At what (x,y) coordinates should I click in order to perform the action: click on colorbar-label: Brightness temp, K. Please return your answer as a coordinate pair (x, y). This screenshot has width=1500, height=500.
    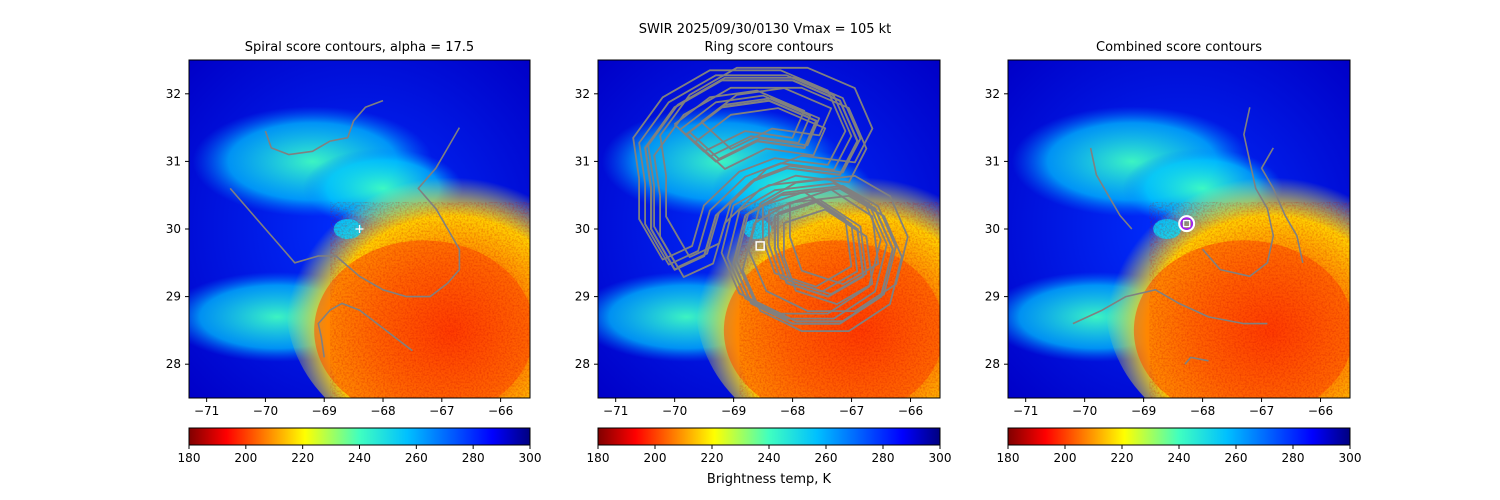
    Looking at the image, I should click on (769, 479).